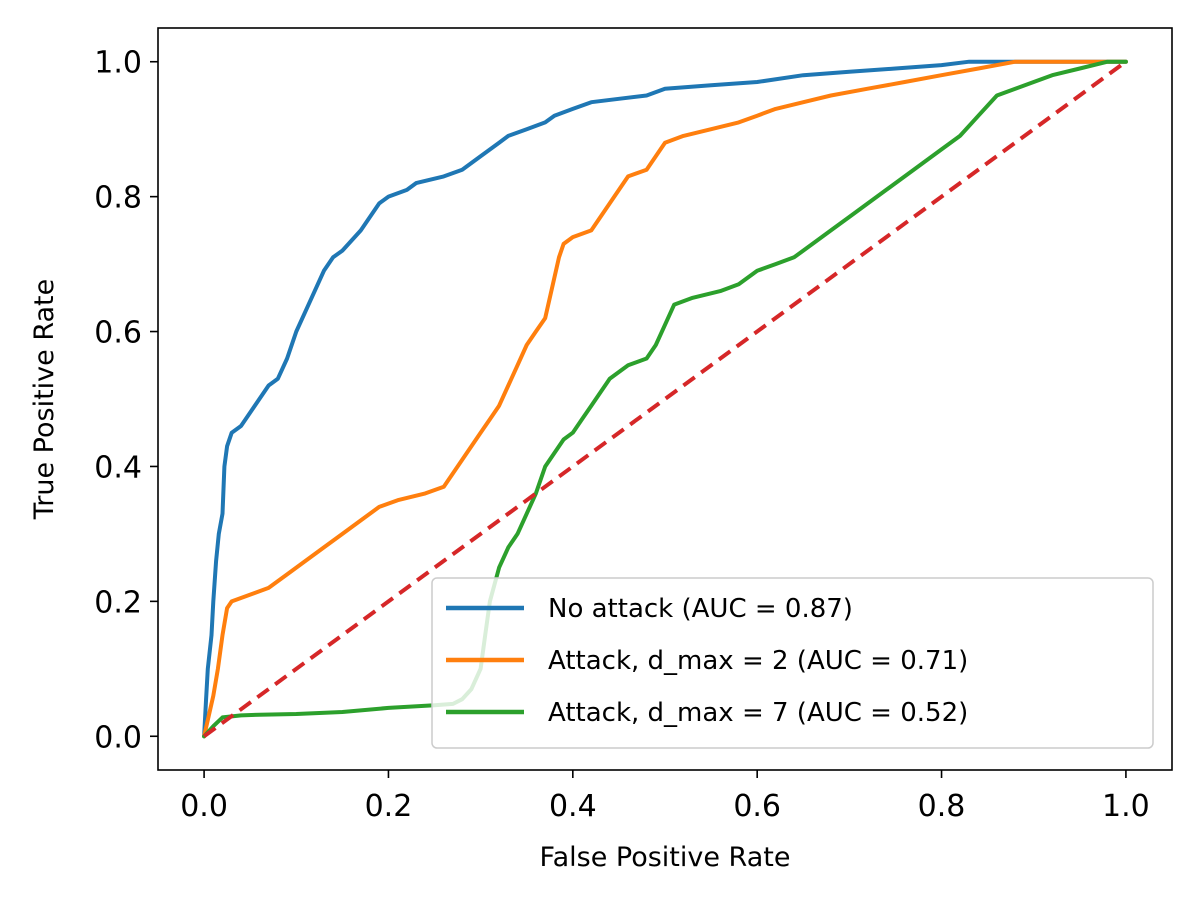  Describe the element at coordinates (44, 400) in the screenshot. I see `y-axis-label: True Positive Rate` at that location.